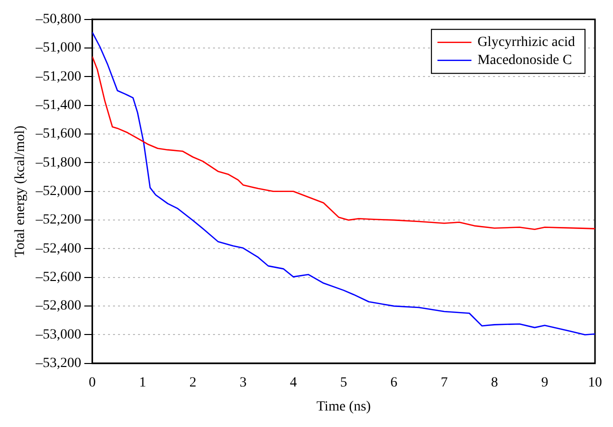 This screenshot has width=613, height=427. Describe the element at coordinates (444, 382) in the screenshot. I see `x-tick-label: 7` at that location.